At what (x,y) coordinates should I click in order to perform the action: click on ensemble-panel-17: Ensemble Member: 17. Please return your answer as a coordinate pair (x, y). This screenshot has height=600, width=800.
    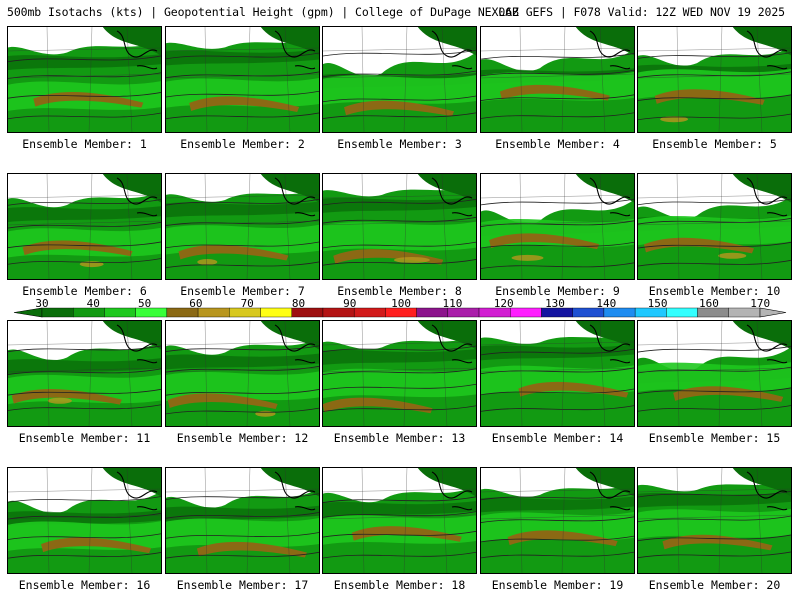
    Looking at the image, I should click on (242, 529).